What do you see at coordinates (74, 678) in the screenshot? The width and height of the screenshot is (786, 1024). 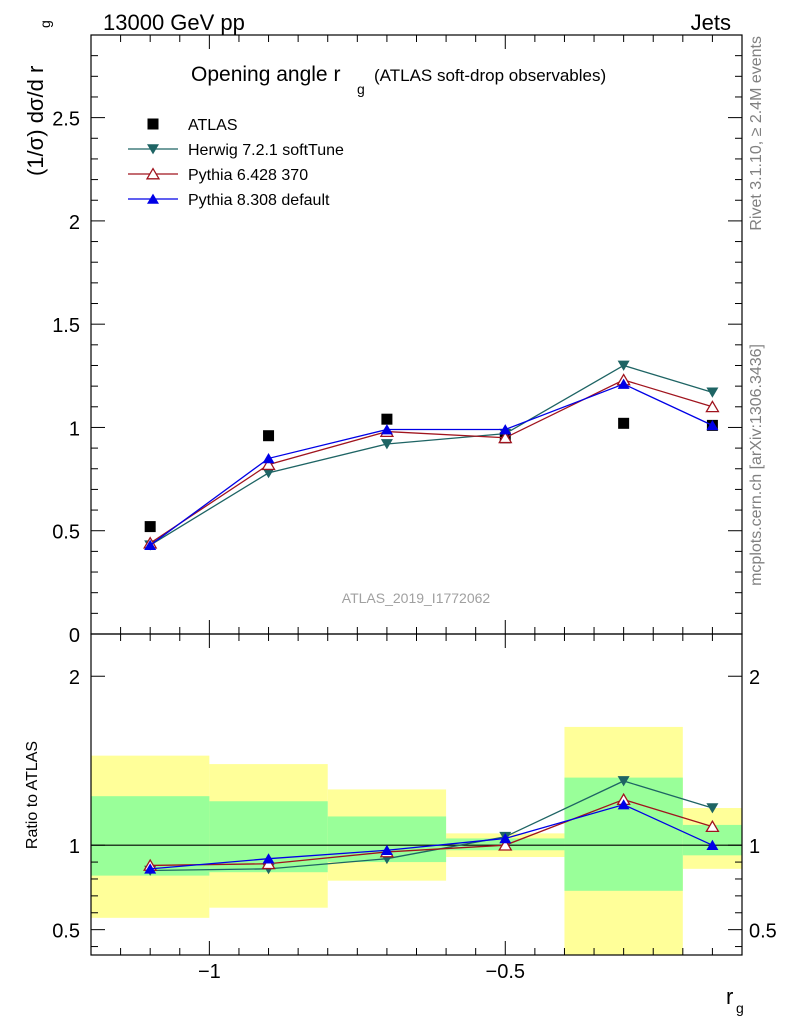 I see `ratio-y-tick-label: 2` at bounding box center [74, 678].